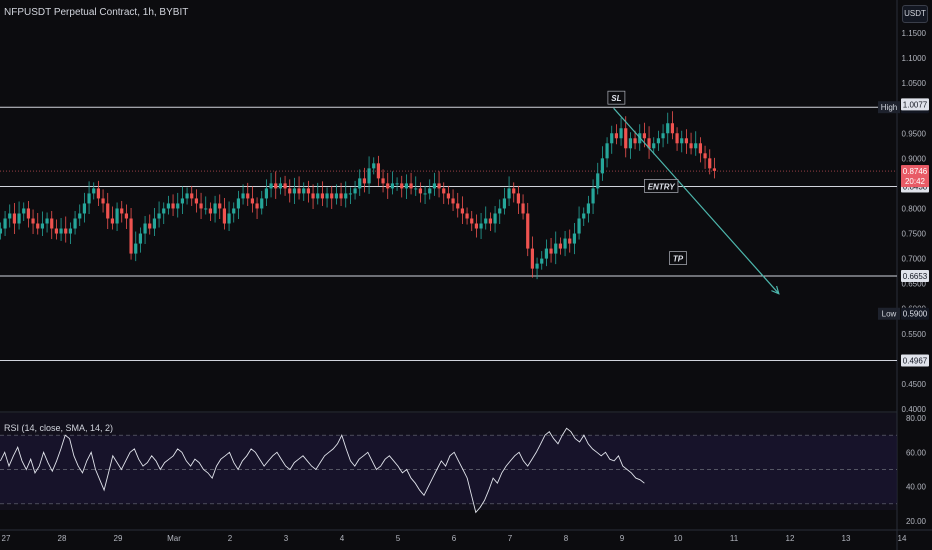 The height and width of the screenshot is (550, 932). I want to click on arrow-head, so click(775, 290).